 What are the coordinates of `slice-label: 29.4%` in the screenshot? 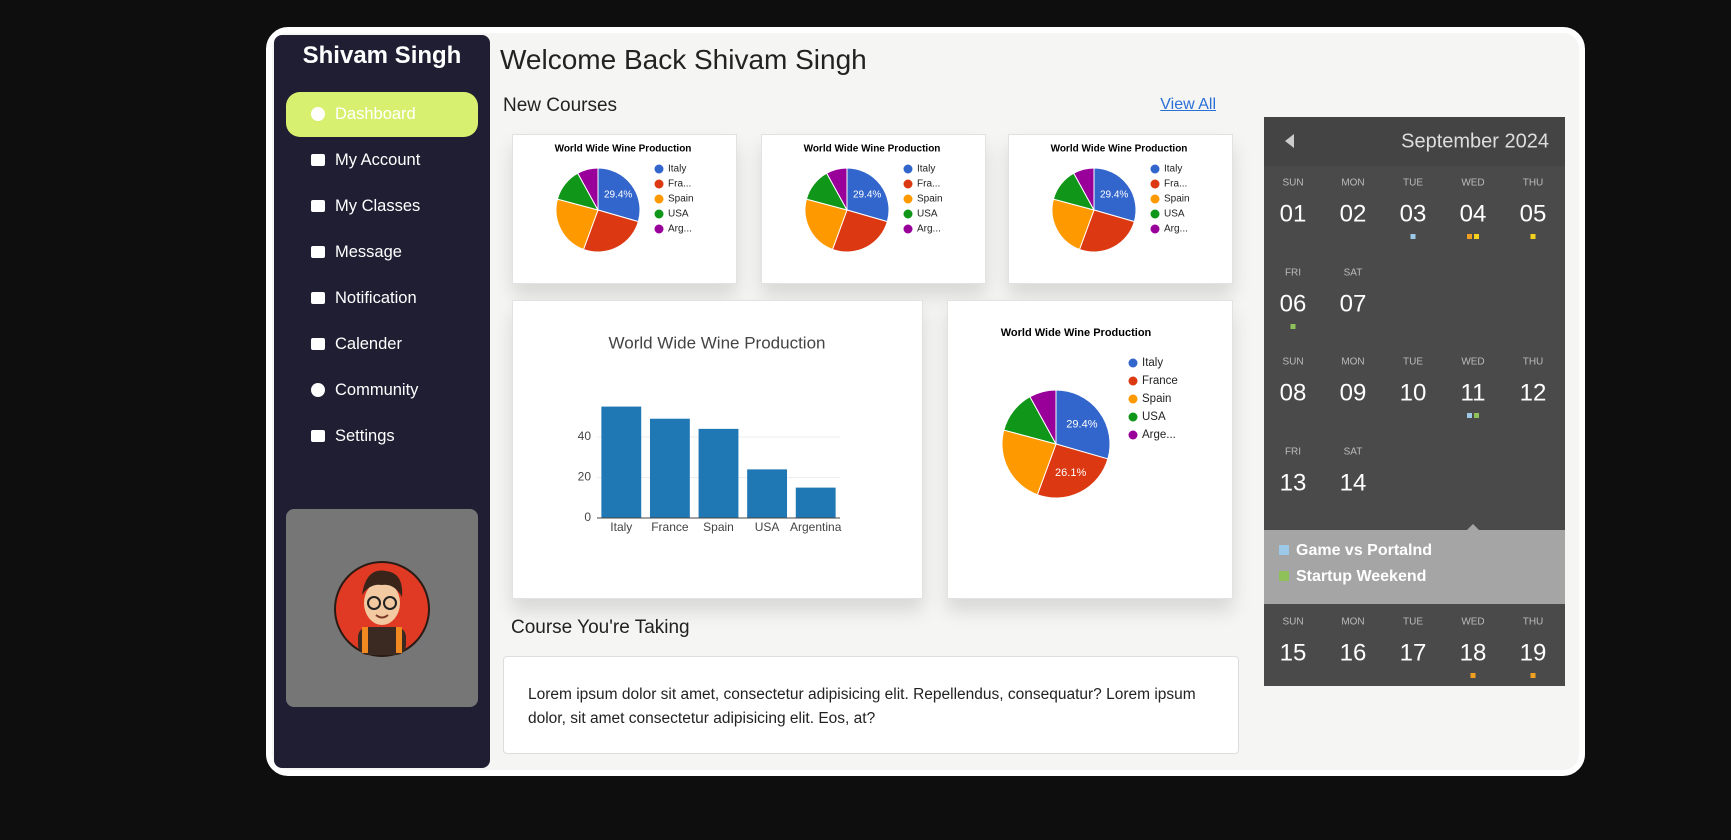 It's located at (1081, 424).